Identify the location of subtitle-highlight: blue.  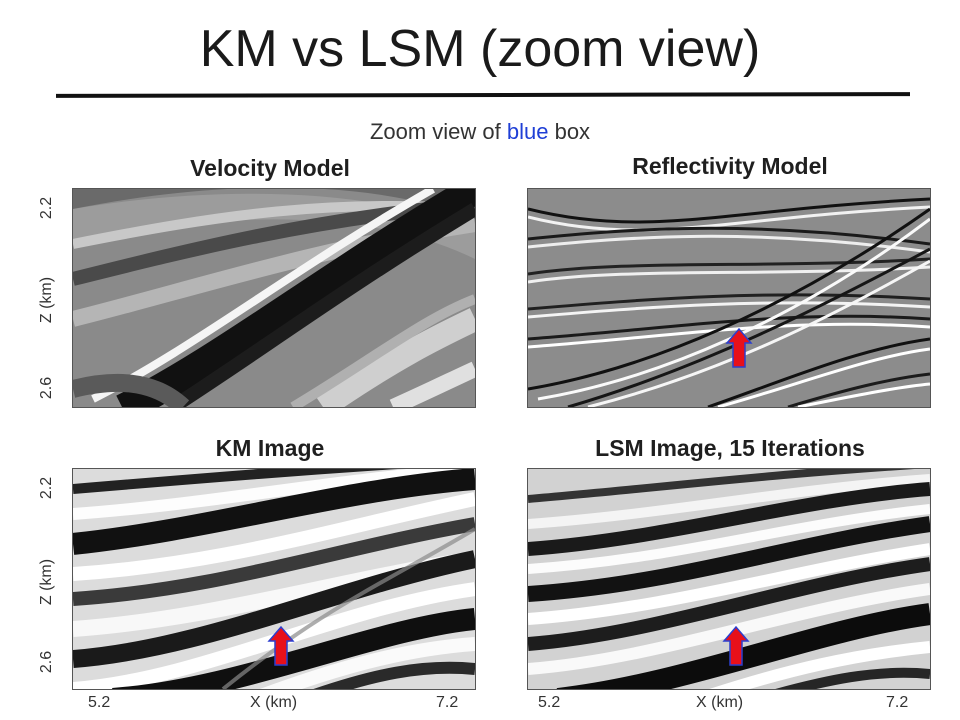
(527, 131).